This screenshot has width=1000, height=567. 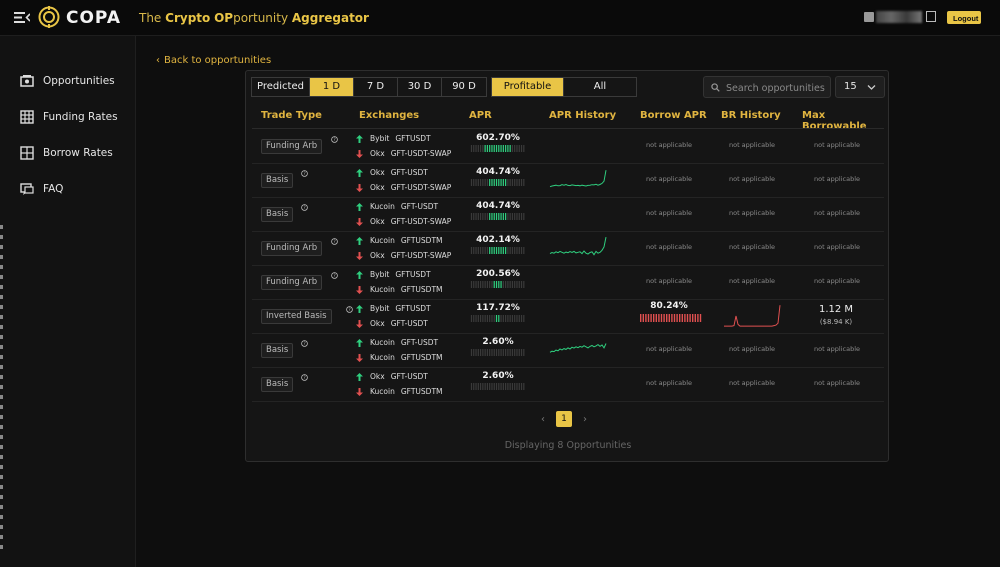 What do you see at coordinates (931, 16) in the screenshot?
I see `wallet-icon` at bounding box center [931, 16].